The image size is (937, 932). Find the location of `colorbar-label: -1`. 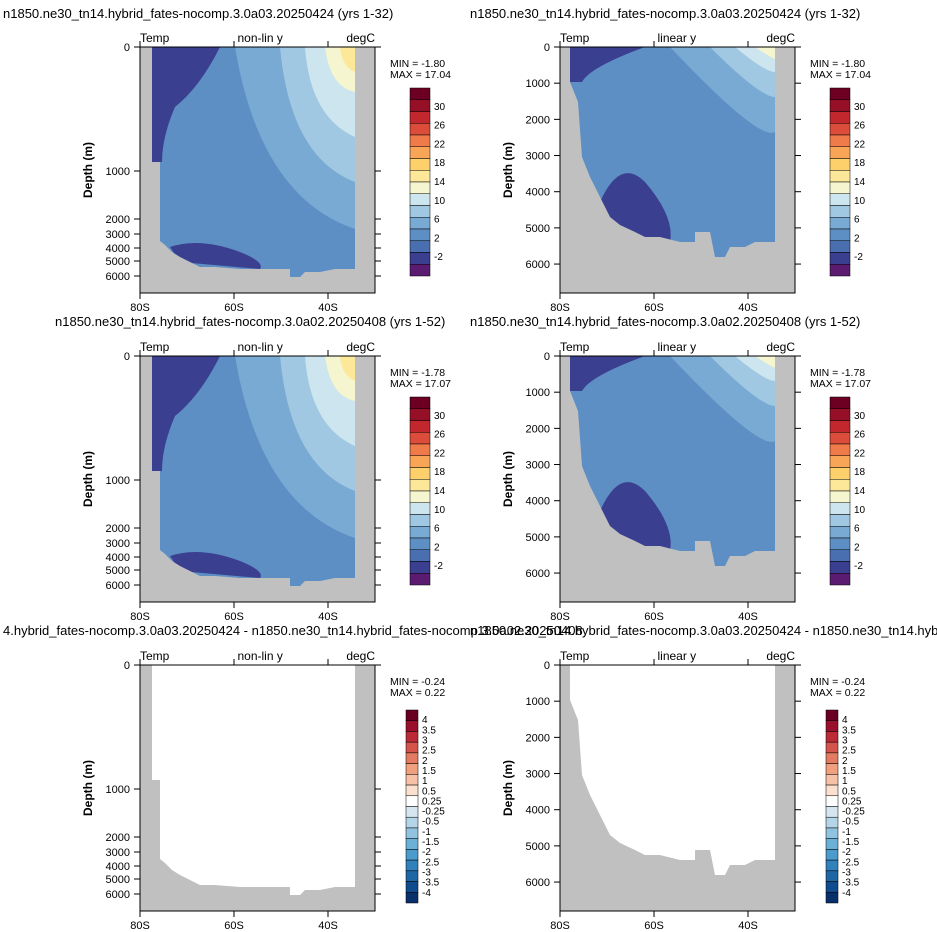

colorbar-label: -1 is located at coordinates (426, 832).